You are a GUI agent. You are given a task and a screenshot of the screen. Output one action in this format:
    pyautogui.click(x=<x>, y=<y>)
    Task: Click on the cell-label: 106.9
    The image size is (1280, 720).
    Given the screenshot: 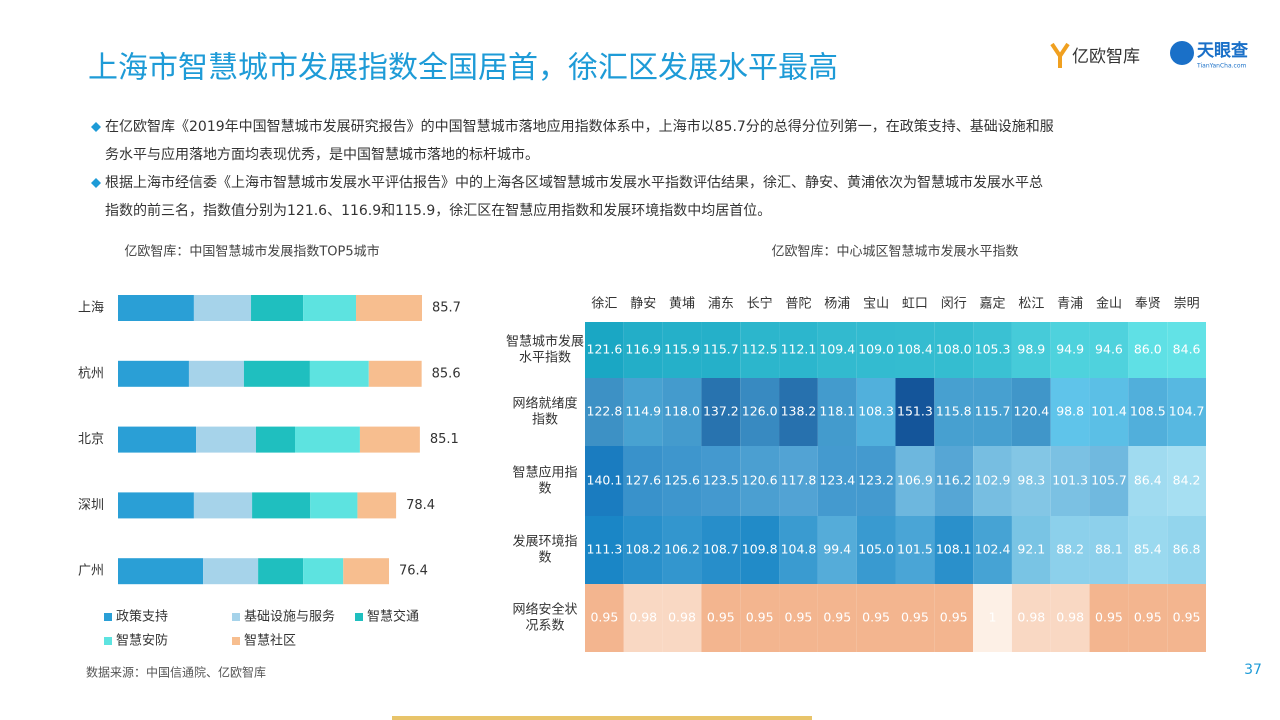 What is the action you would take?
    pyautogui.click(x=915, y=480)
    